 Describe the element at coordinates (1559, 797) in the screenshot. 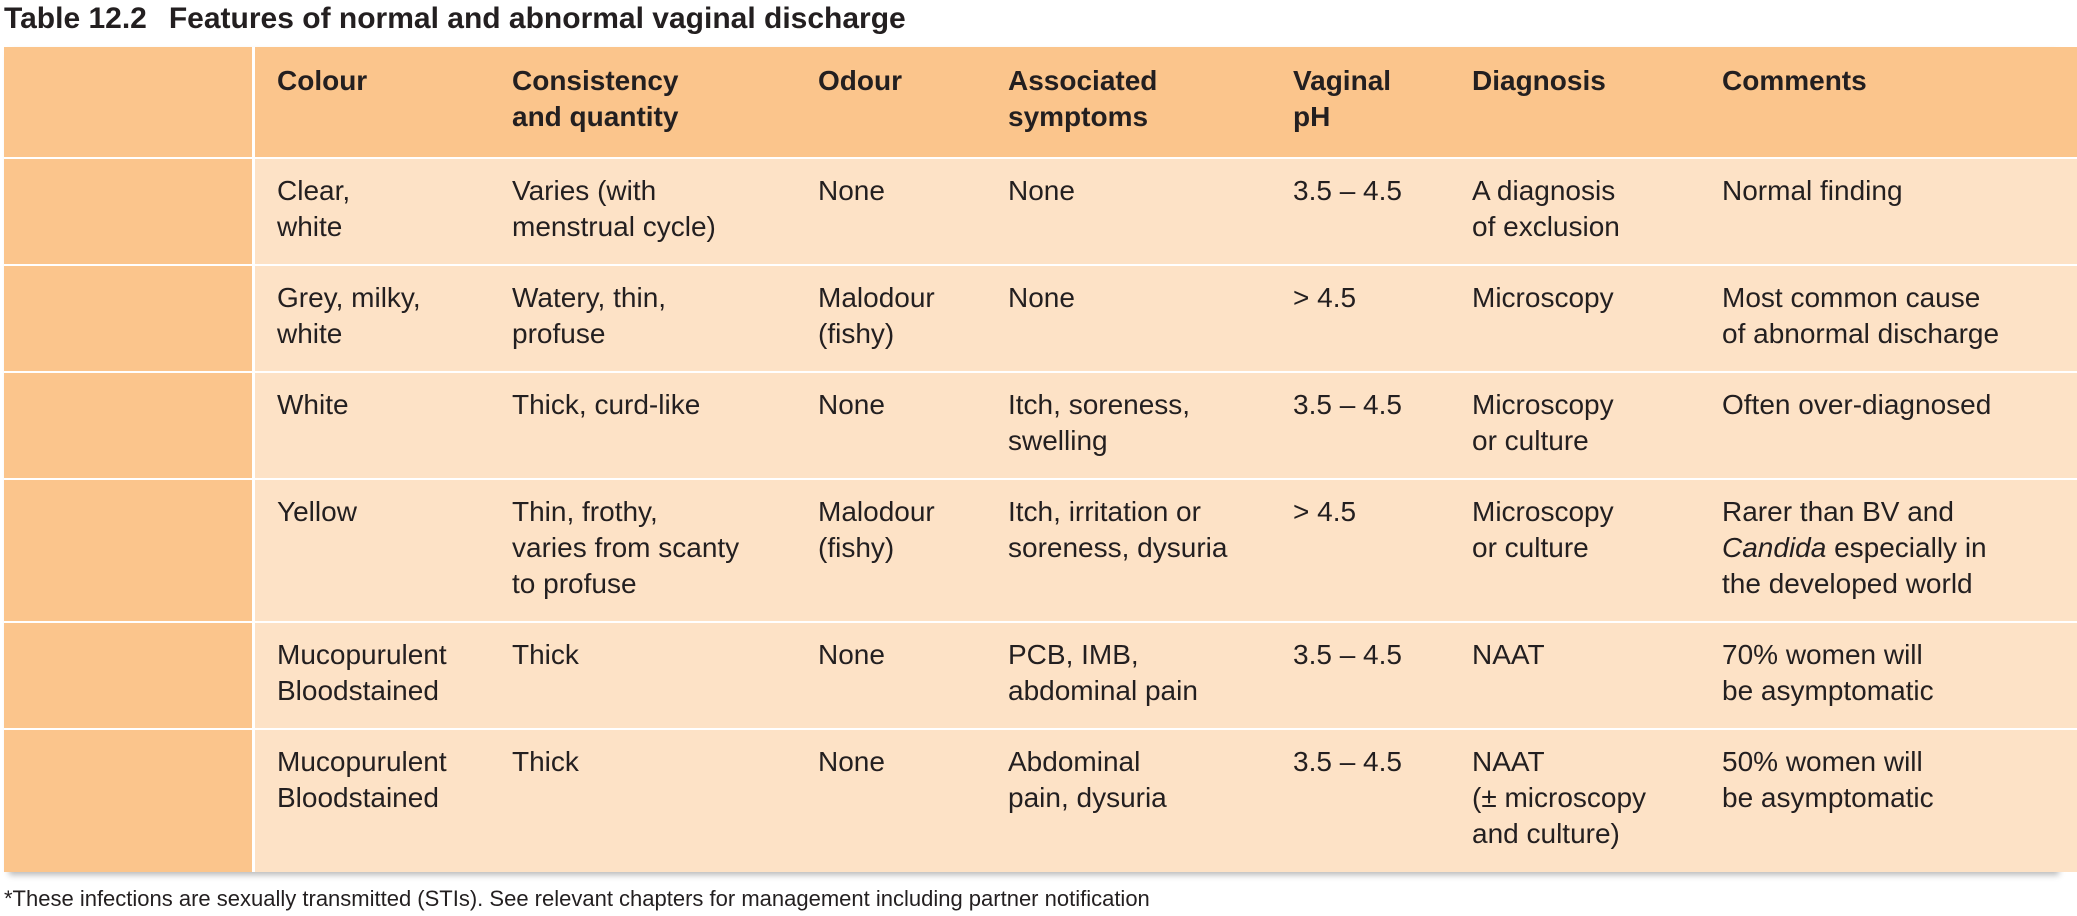

I see `cell-diagnosis: NAAT (± microscopy and culture)` at that location.